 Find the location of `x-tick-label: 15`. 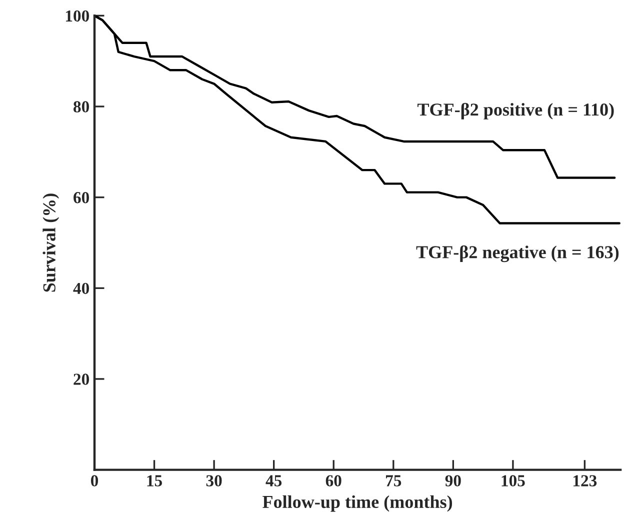

x-tick-label: 15 is located at coordinates (154, 480).